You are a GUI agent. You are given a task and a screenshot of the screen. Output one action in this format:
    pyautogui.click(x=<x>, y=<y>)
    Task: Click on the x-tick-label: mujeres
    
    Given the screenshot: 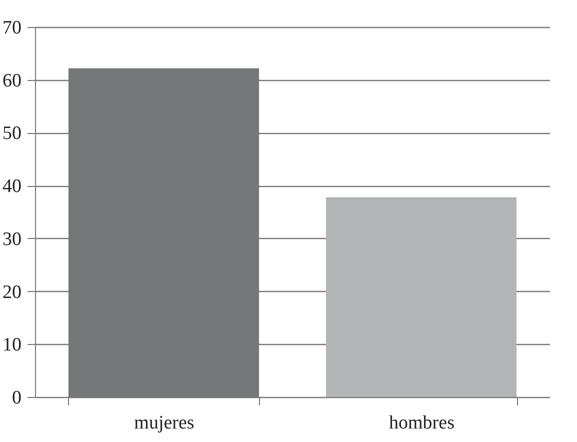 What is the action you would take?
    pyautogui.click(x=164, y=423)
    